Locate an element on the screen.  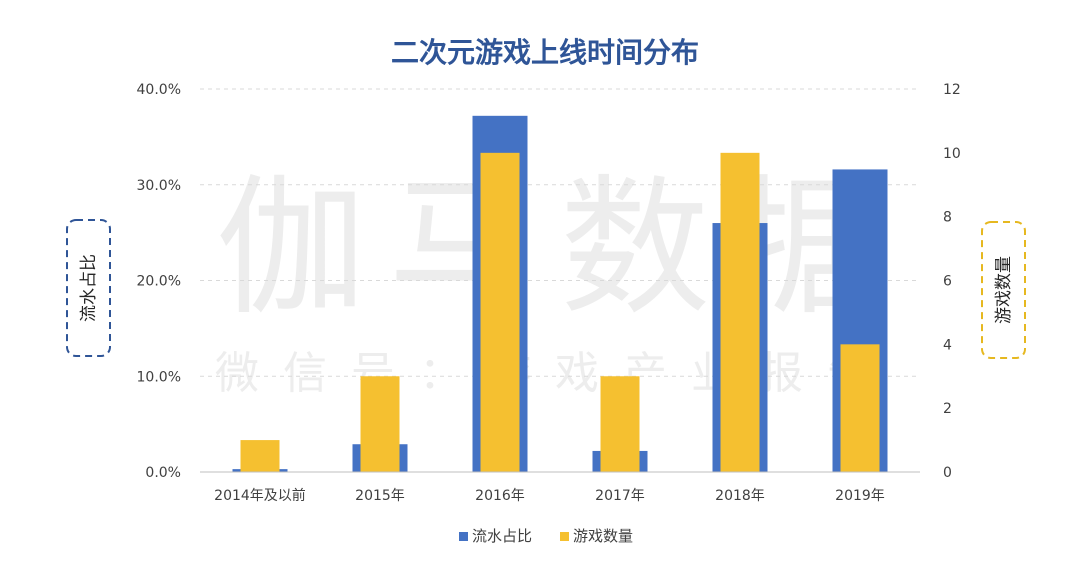
left-tick-label: 40.0% is located at coordinates (159, 90).